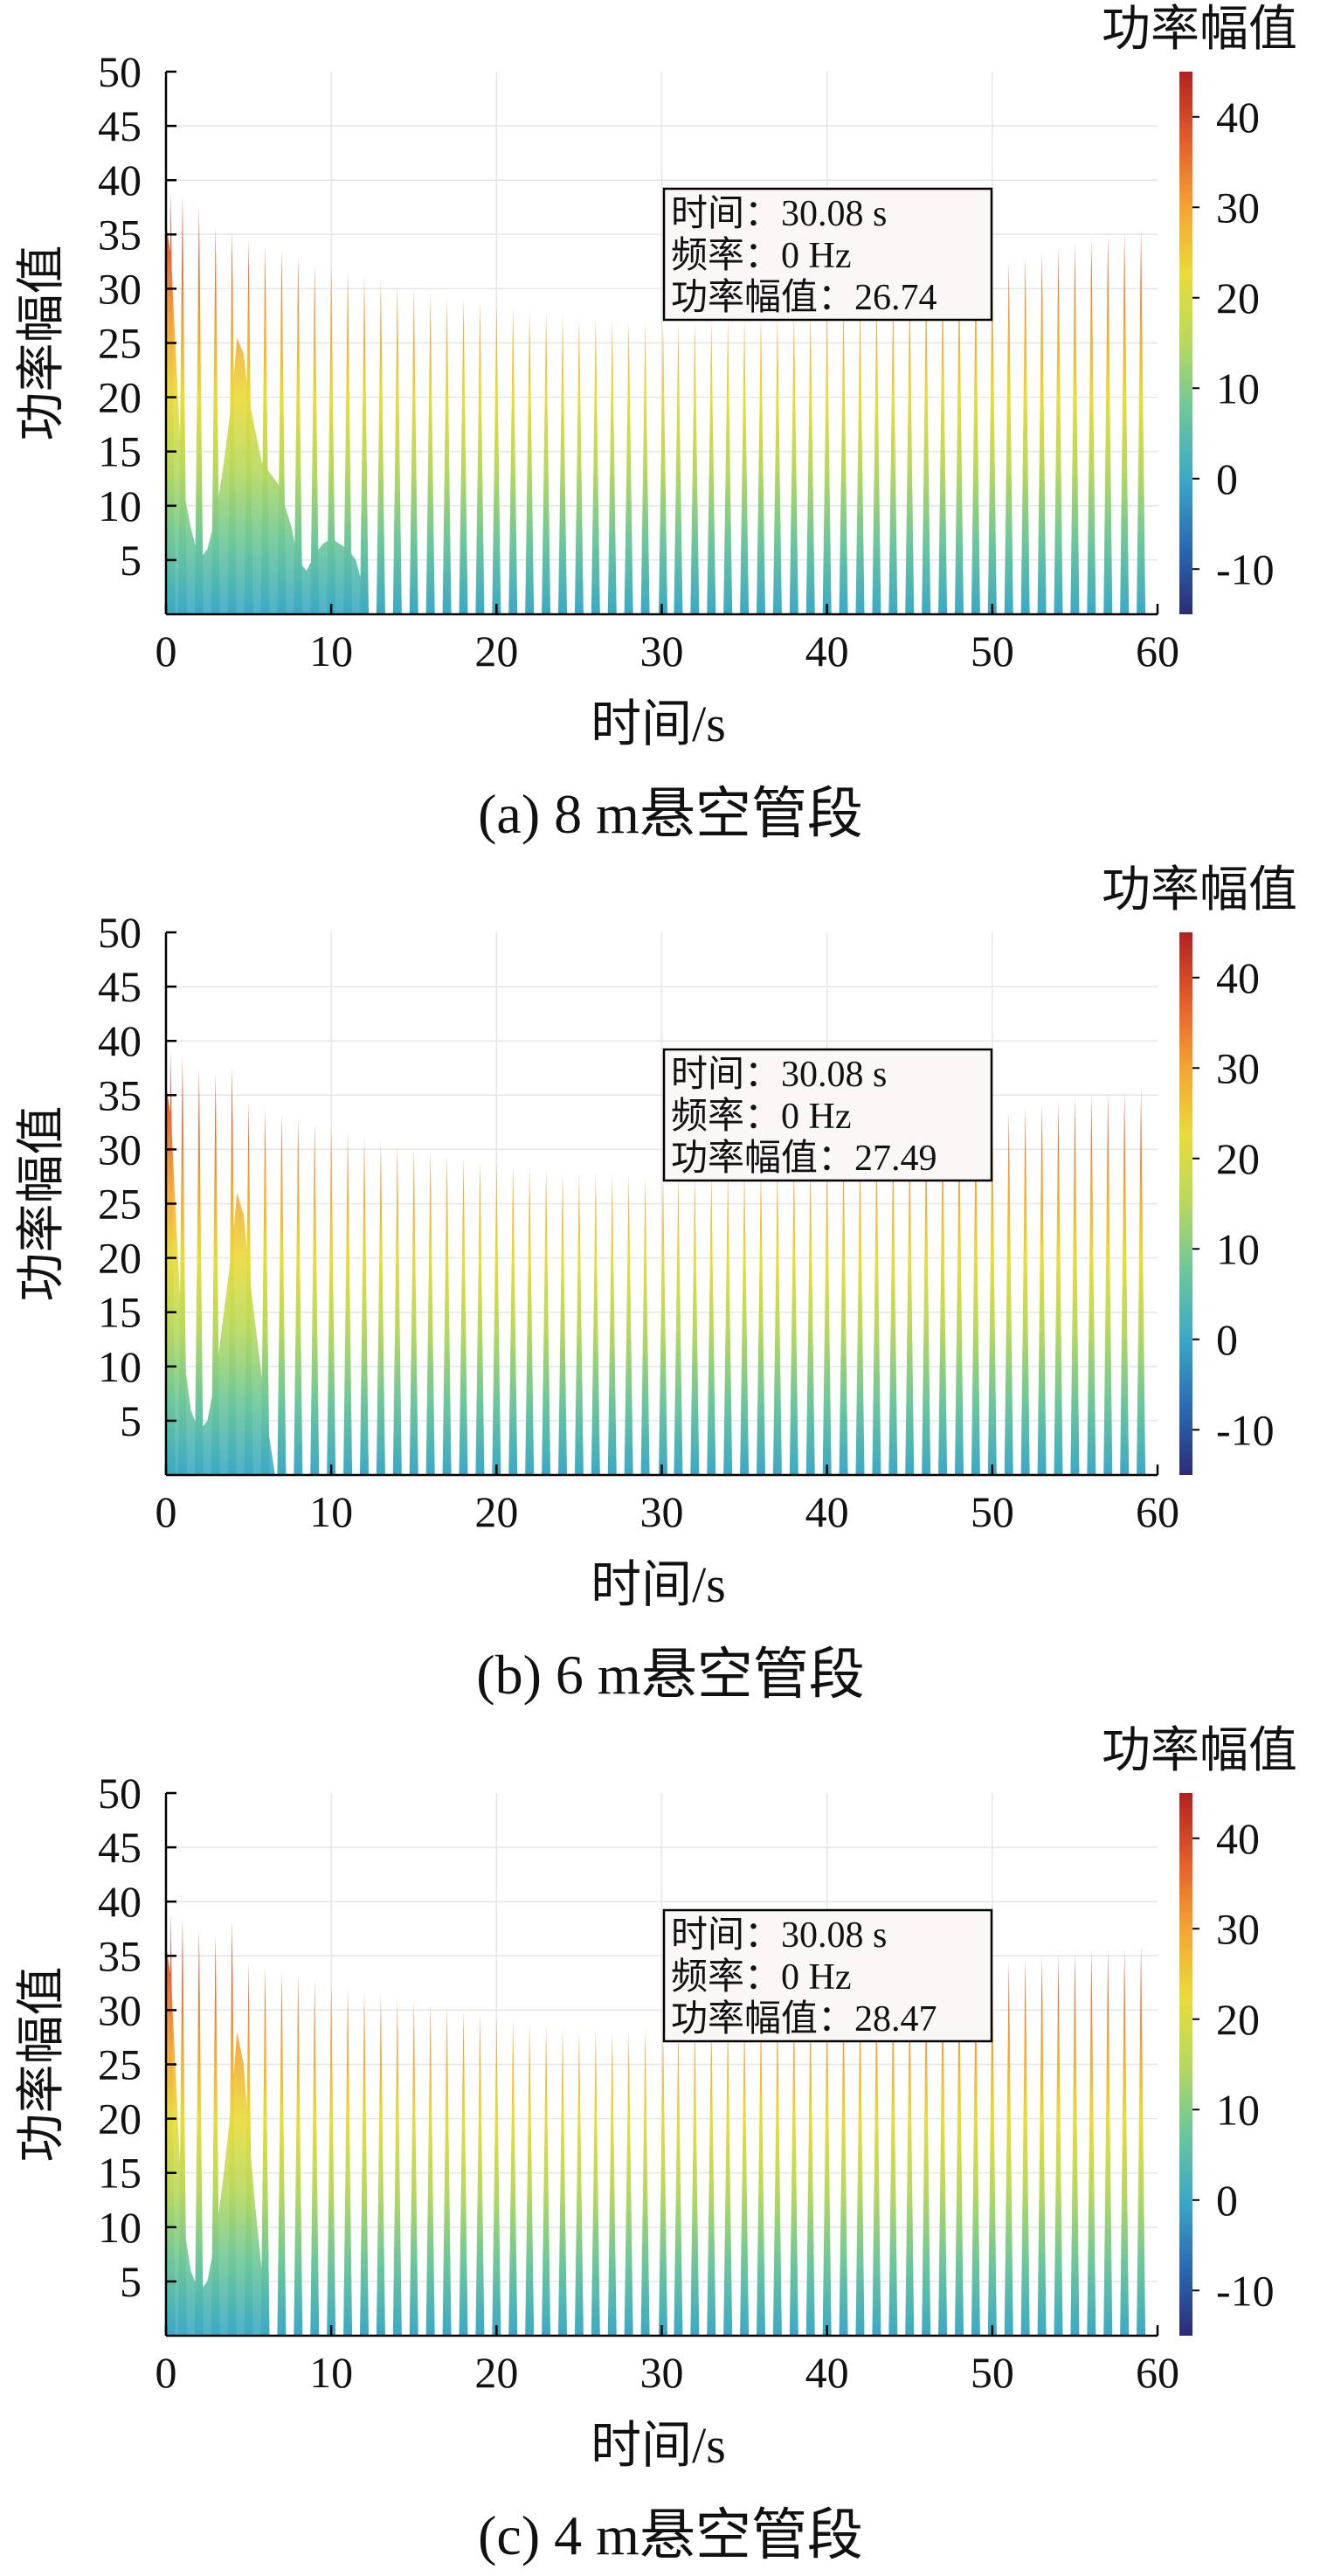  Describe the element at coordinates (268, 418) in the screenshot. I see `low-frequency-envelope` at that location.